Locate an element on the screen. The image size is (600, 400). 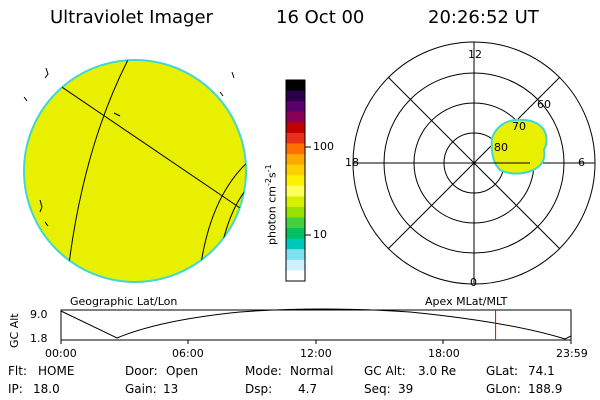
dsp-label: Dsp: is located at coordinates (259, 389).